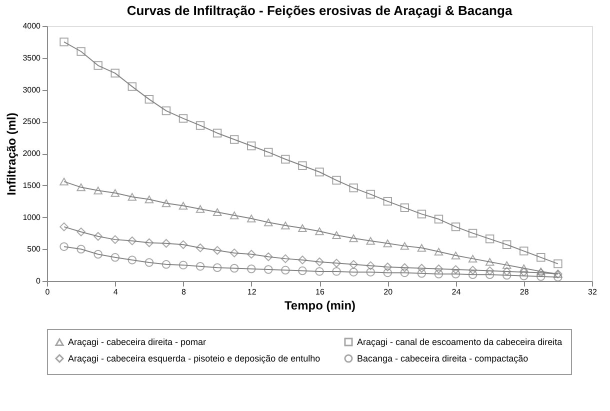 This screenshot has width=610, height=411. Describe the element at coordinates (32, 217) in the screenshot. I see `y-tick-label: 1000` at that location.